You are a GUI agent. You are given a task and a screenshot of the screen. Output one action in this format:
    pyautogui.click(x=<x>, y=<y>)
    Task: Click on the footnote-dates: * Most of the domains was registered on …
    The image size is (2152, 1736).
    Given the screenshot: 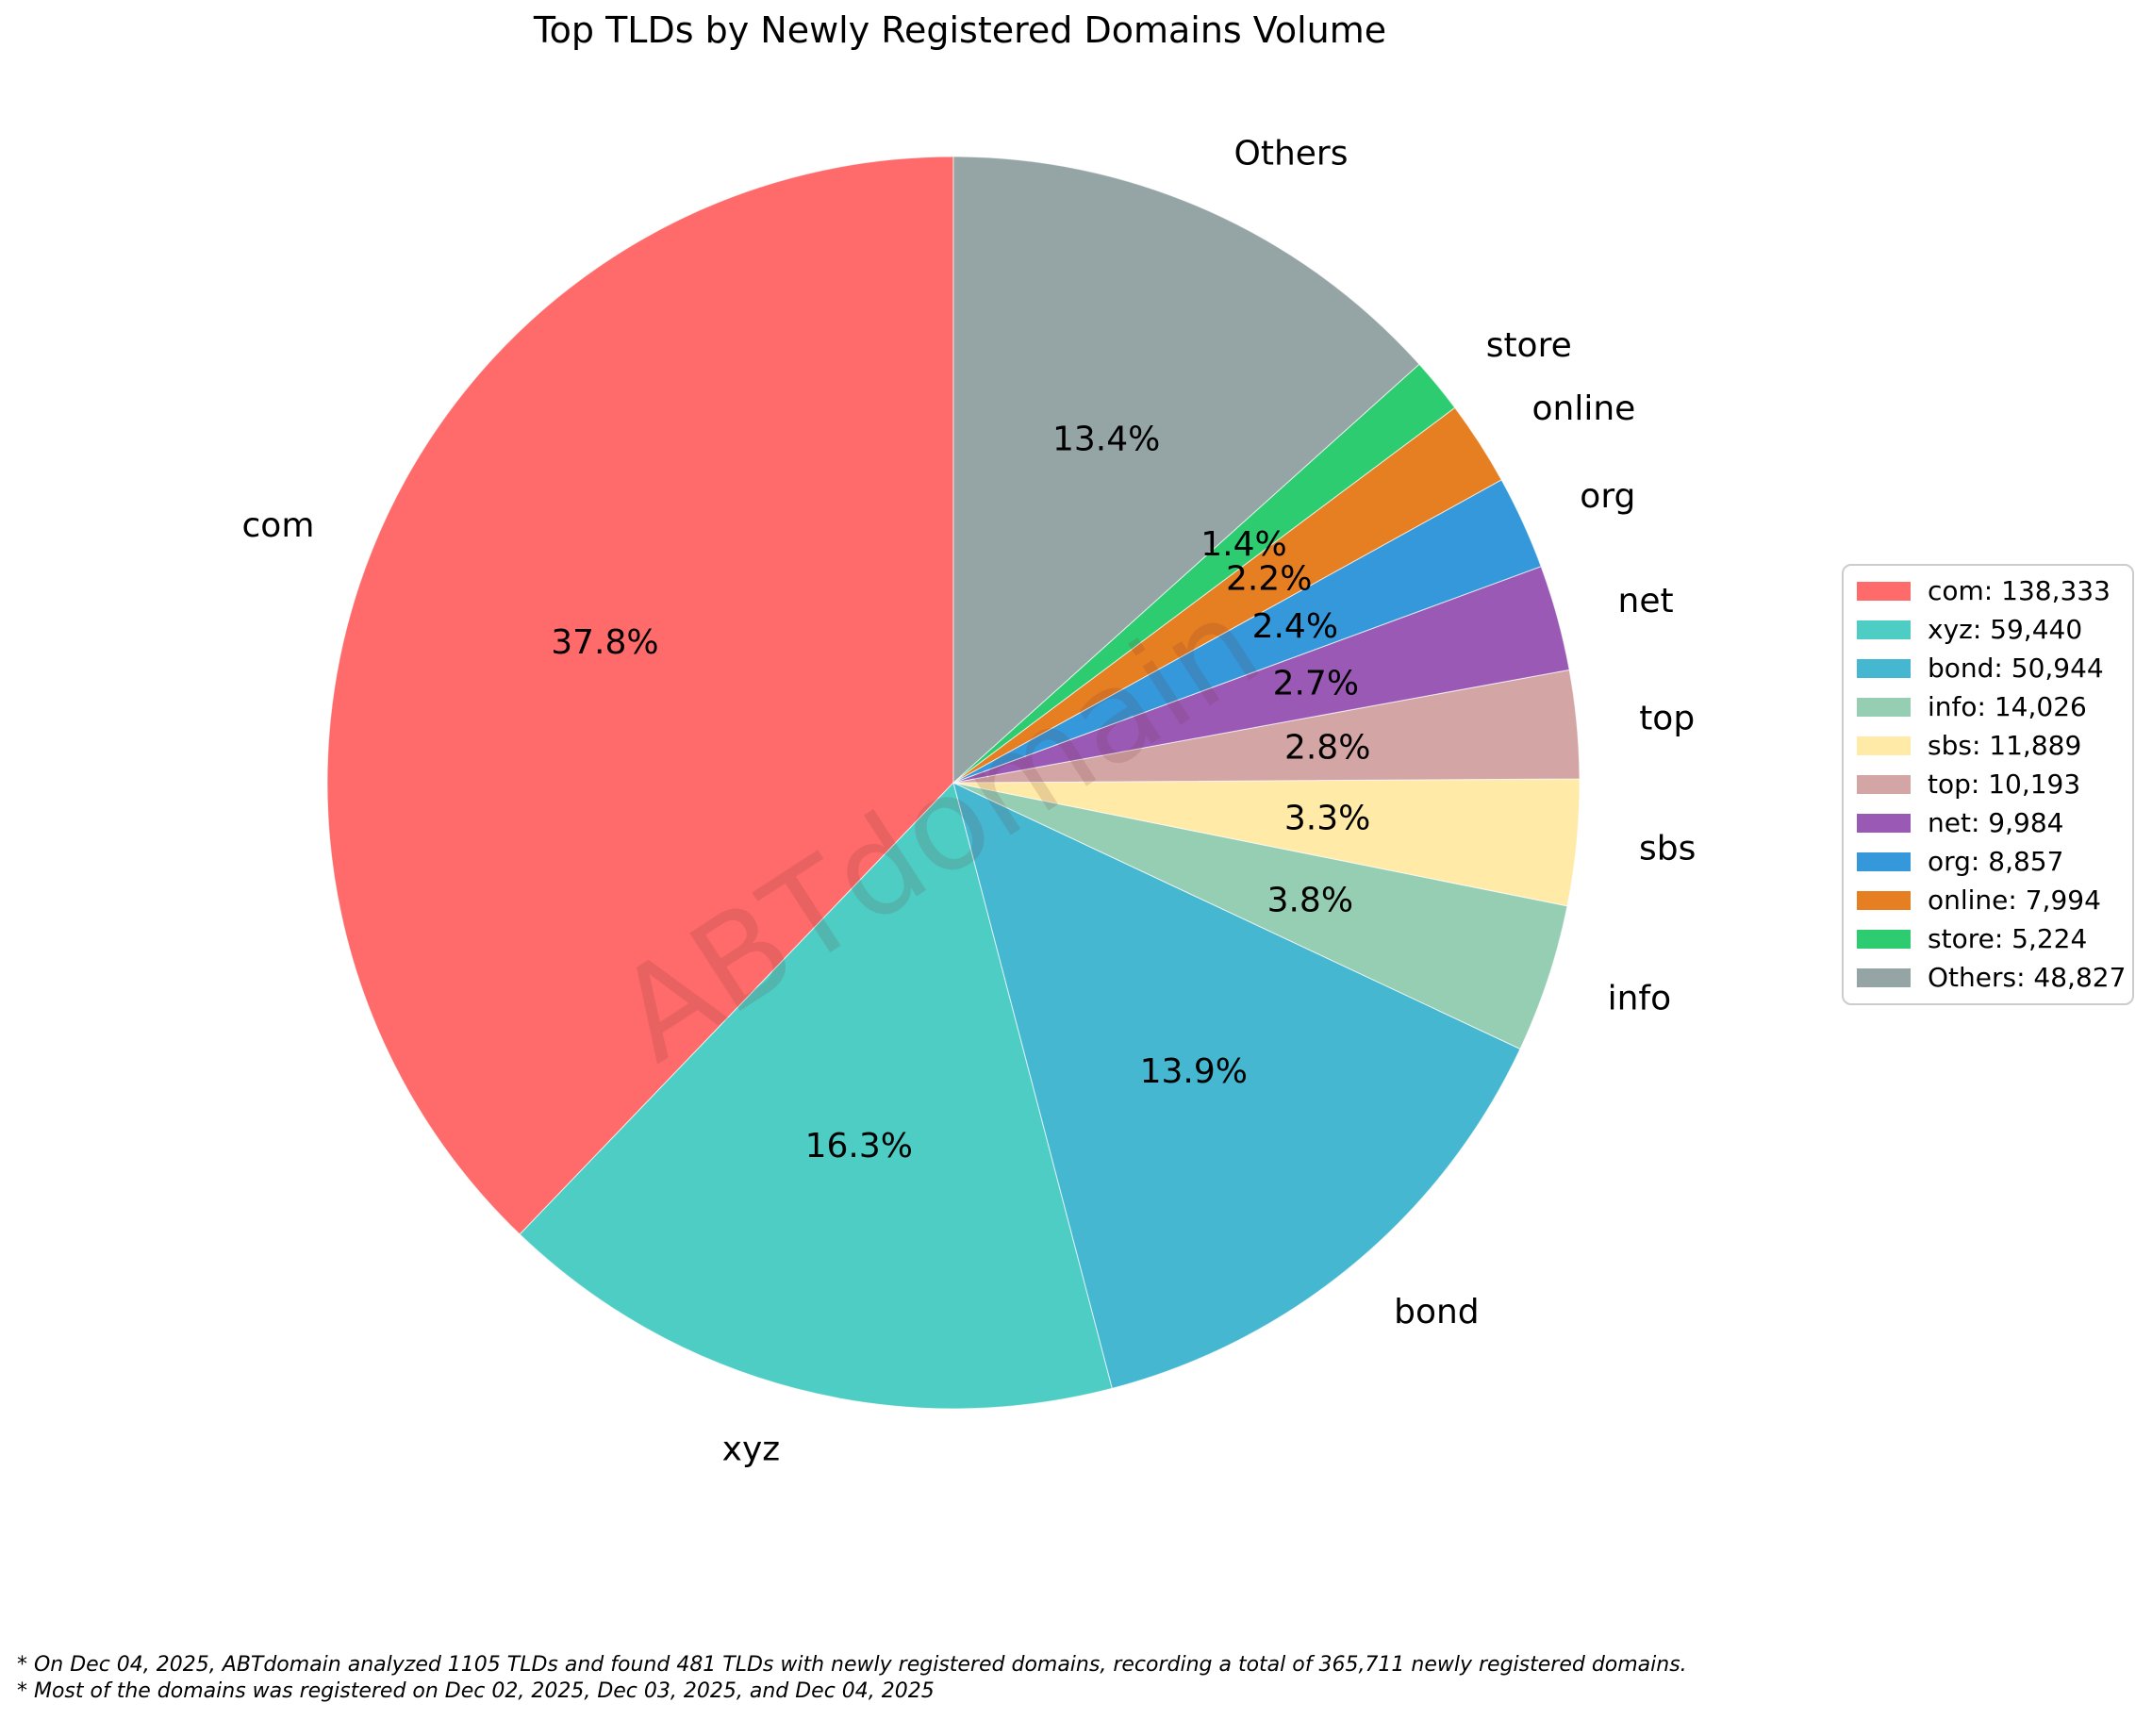 What is the action you would take?
    pyautogui.click(x=476, y=1691)
    